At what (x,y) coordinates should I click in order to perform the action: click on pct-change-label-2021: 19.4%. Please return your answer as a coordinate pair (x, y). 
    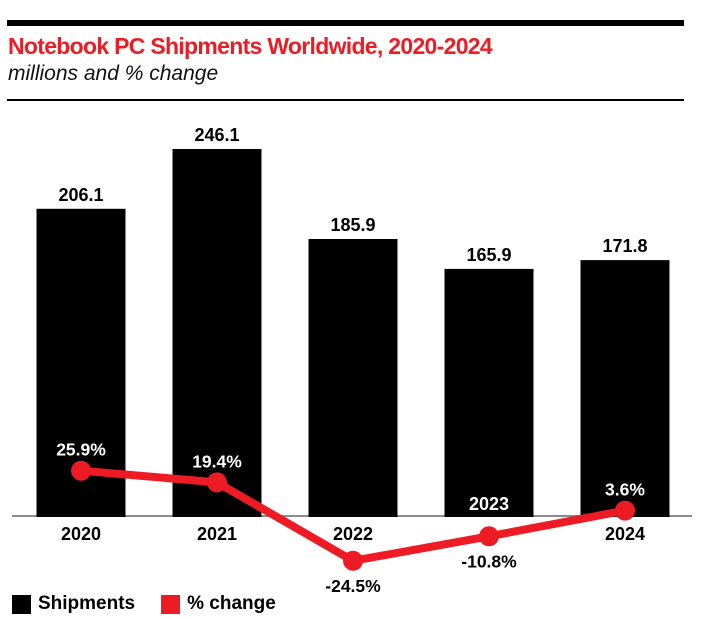
    Looking at the image, I should click on (217, 461).